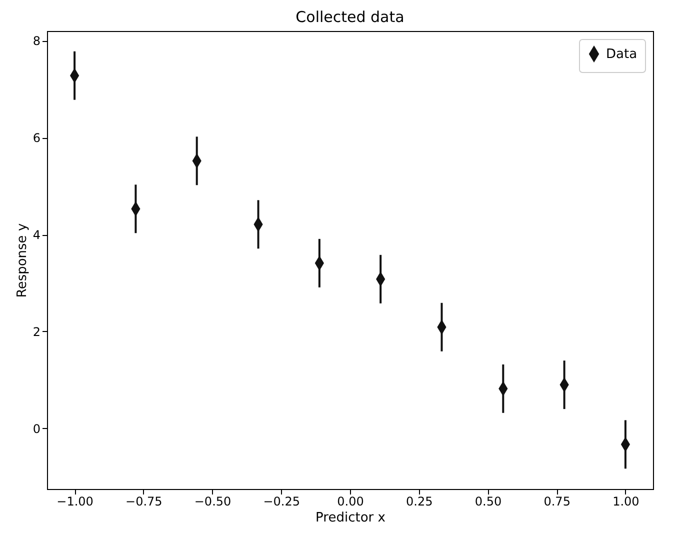 This screenshot has width=678, height=546. What do you see at coordinates (36, 138) in the screenshot?
I see `y-tick-label: 6` at bounding box center [36, 138].